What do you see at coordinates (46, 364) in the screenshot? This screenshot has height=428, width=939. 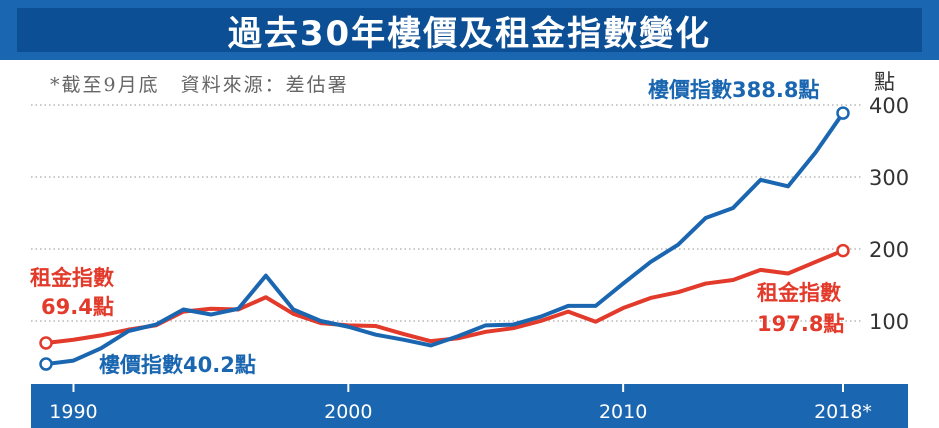 I see `housing-start-point` at bounding box center [46, 364].